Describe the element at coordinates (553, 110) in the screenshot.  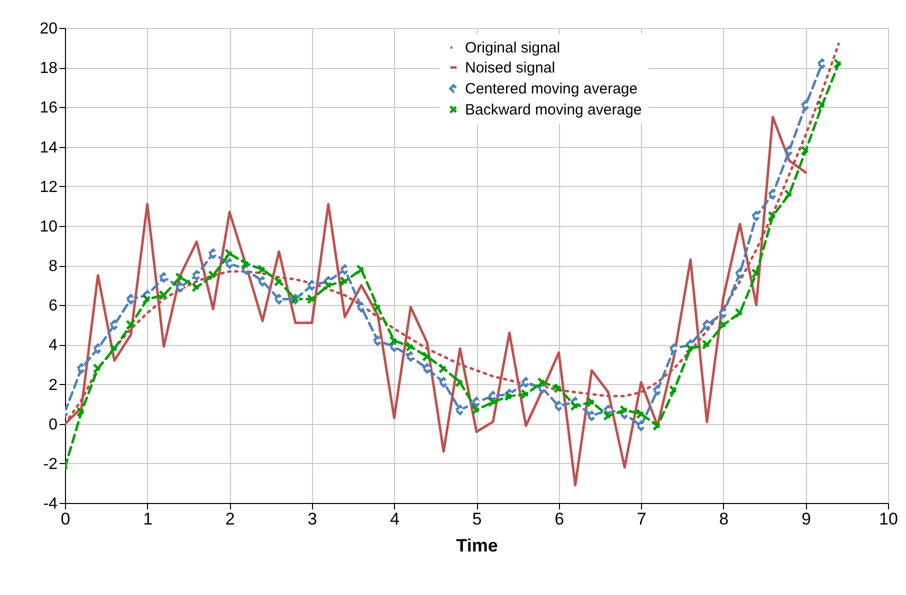
I see `legend-label: Backward moving average` at that location.